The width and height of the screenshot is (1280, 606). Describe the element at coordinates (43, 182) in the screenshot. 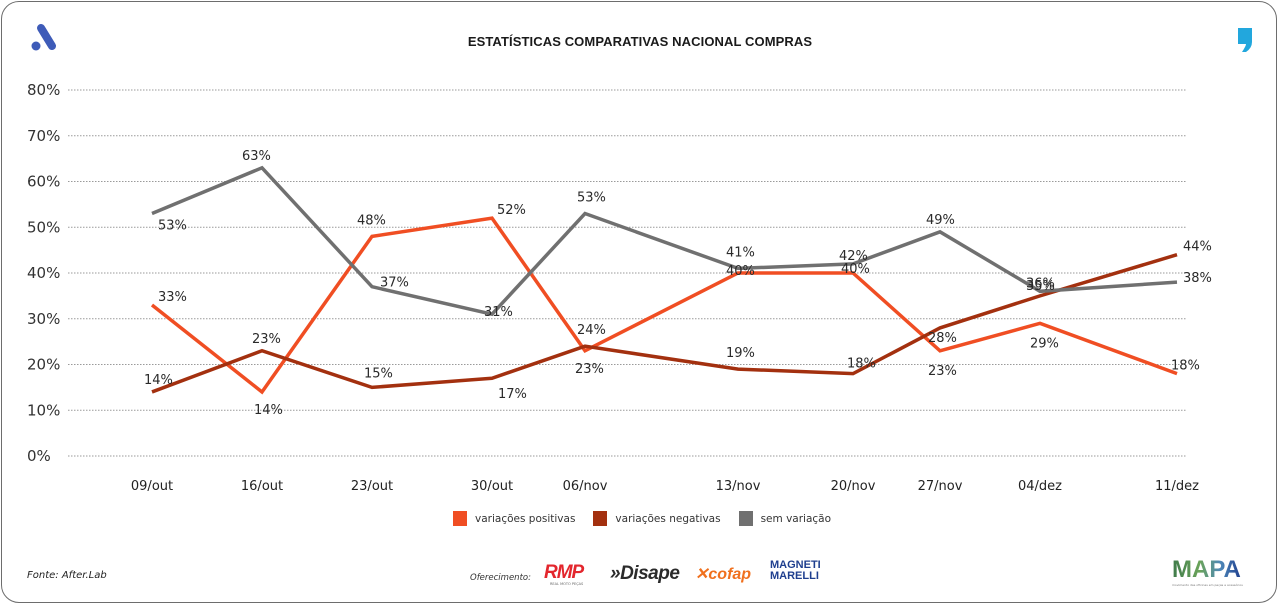

I see `y-tick-label: 60%` at that location.